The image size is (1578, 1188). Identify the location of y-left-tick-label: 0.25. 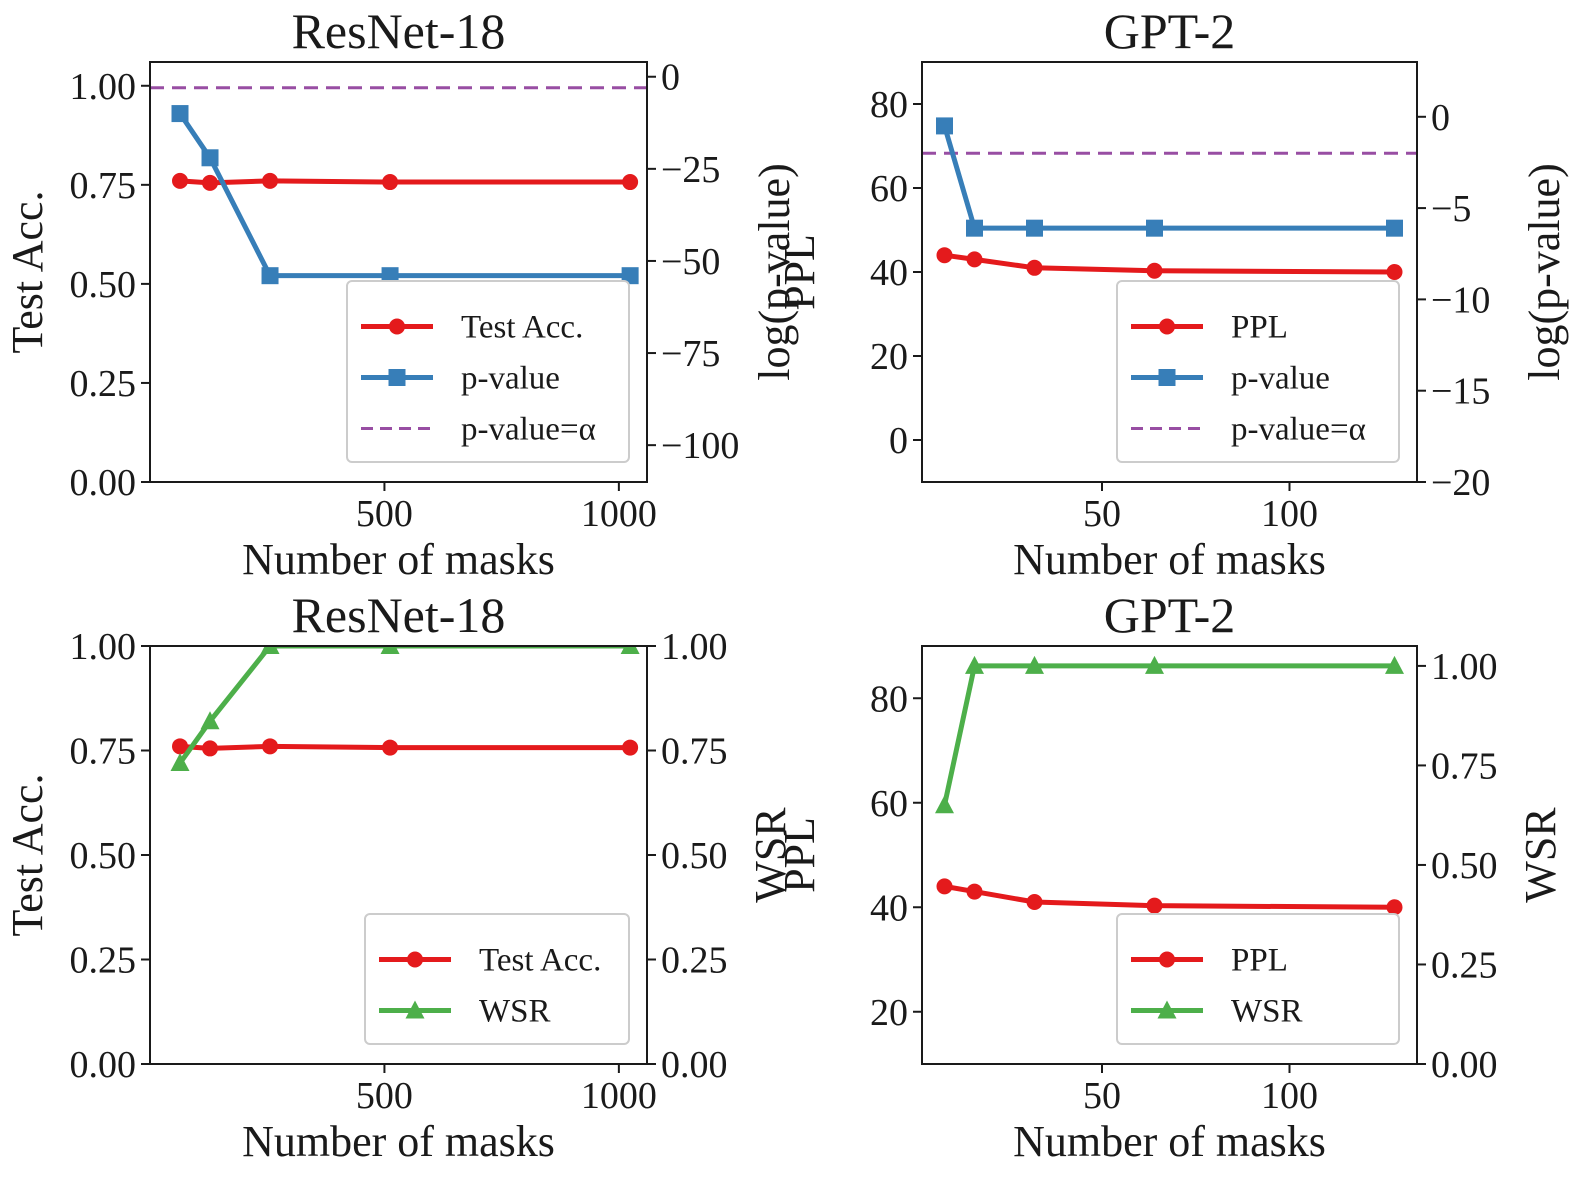
(103, 961).